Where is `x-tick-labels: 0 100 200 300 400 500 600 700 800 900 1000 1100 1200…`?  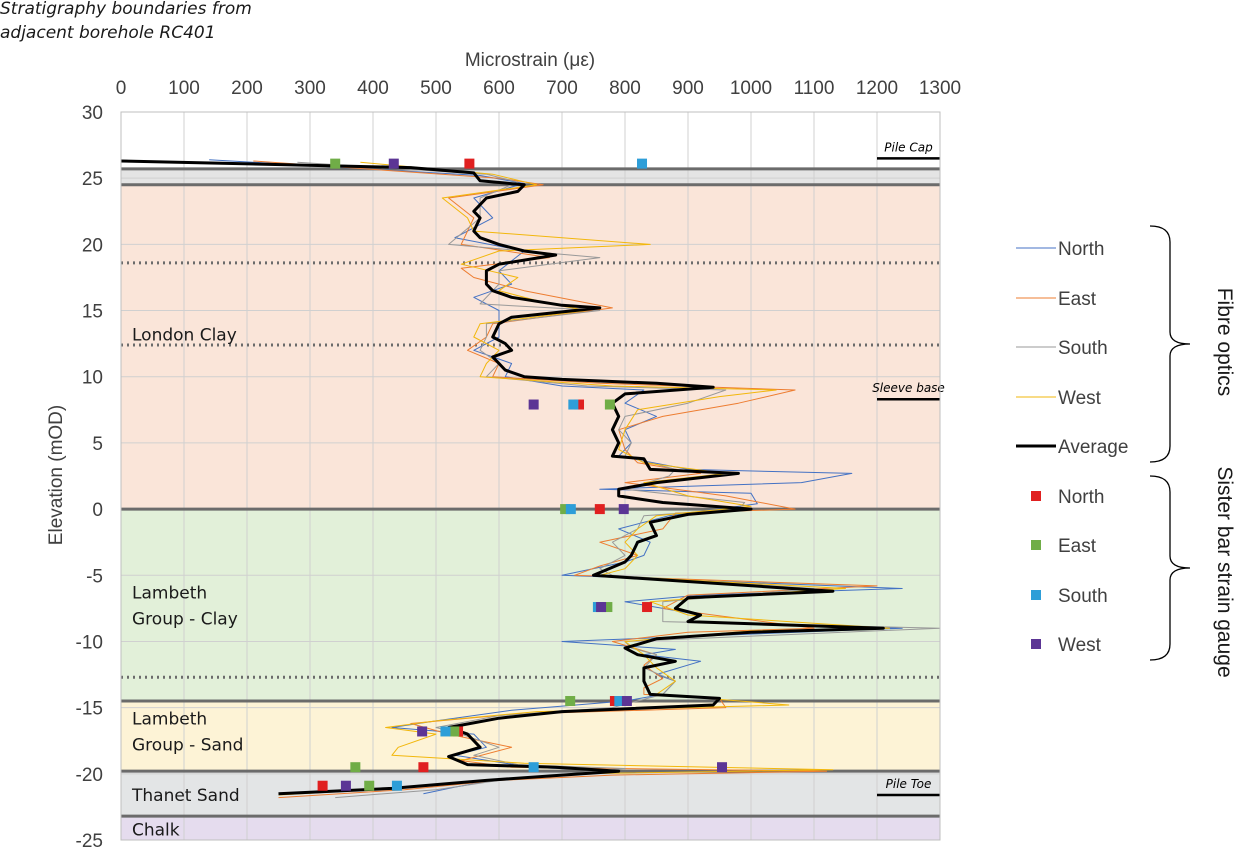
x-tick-labels: 0 100 200 300 400 500 600 700 800 900 1000 1100 1200… is located at coordinates (538, 88).